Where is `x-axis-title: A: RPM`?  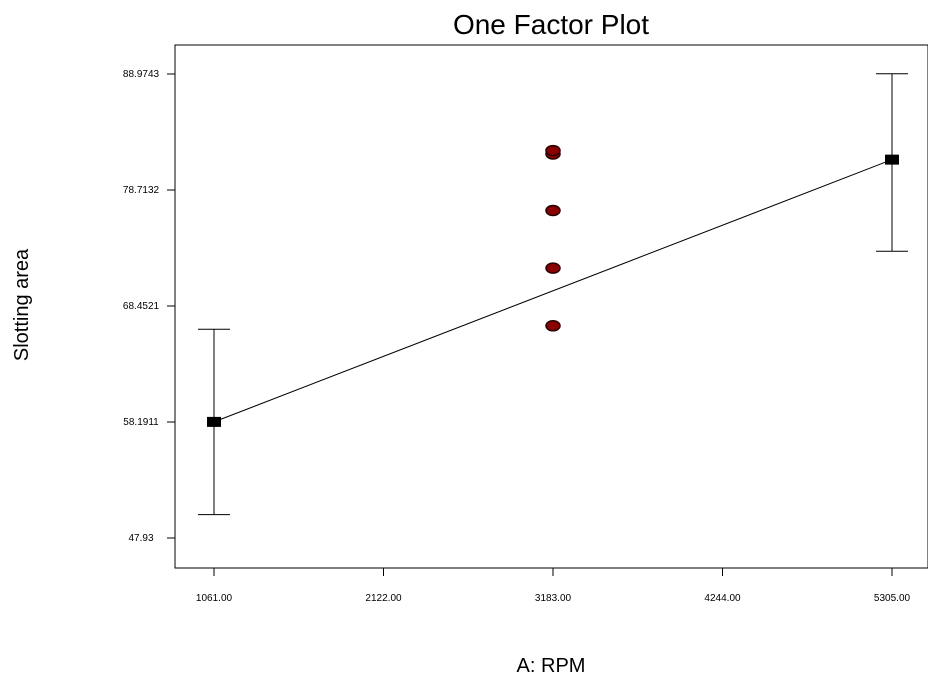 x-axis-title: A: RPM is located at coordinates (551, 666).